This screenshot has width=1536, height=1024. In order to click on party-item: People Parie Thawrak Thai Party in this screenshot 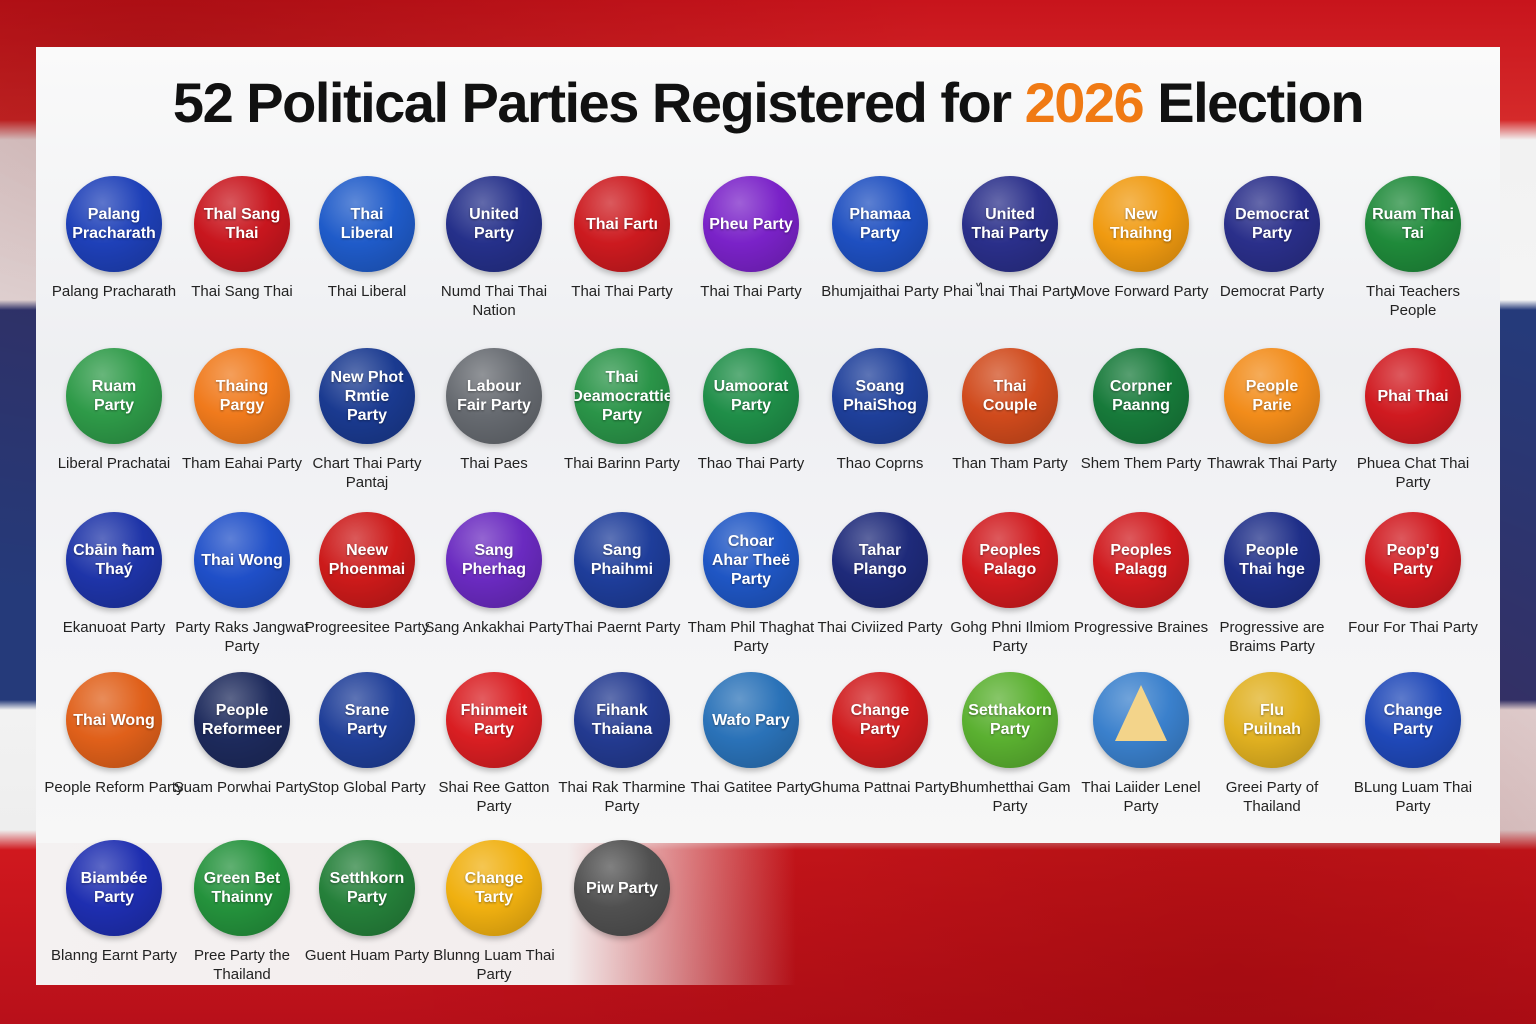, I will do `click(1272, 410)`.